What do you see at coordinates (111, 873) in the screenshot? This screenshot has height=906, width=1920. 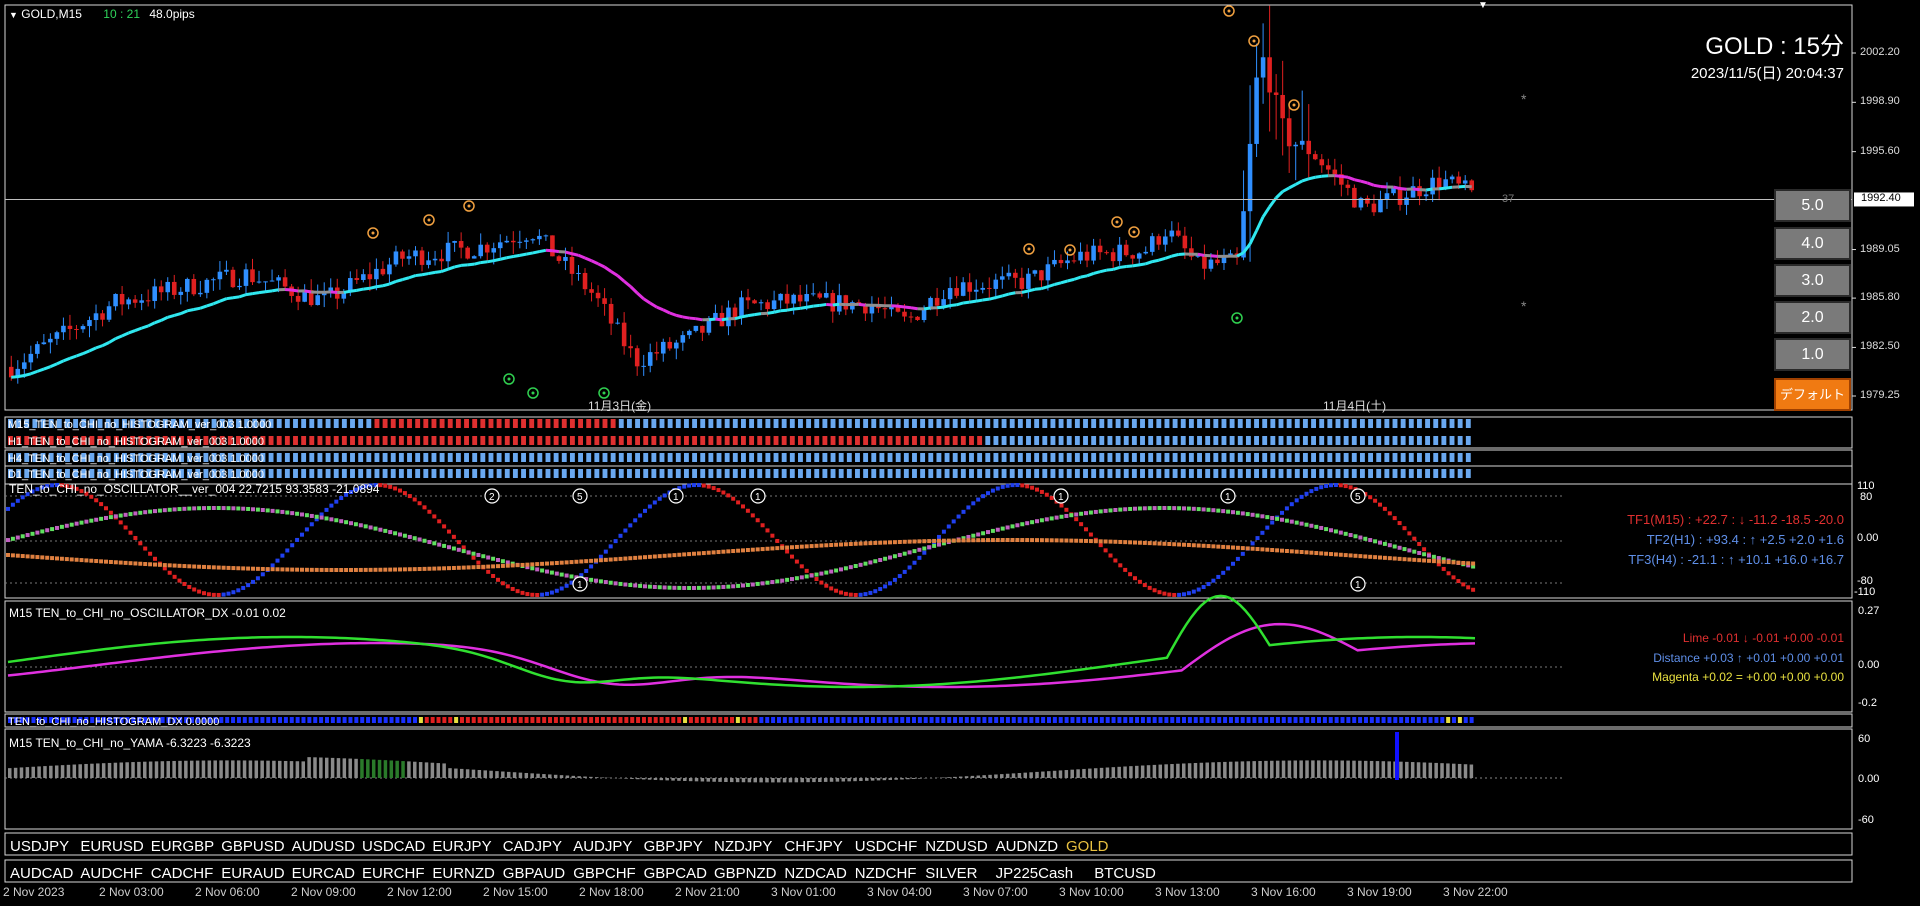 I see `symbol-button-audchf: AUDCHF` at bounding box center [111, 873].